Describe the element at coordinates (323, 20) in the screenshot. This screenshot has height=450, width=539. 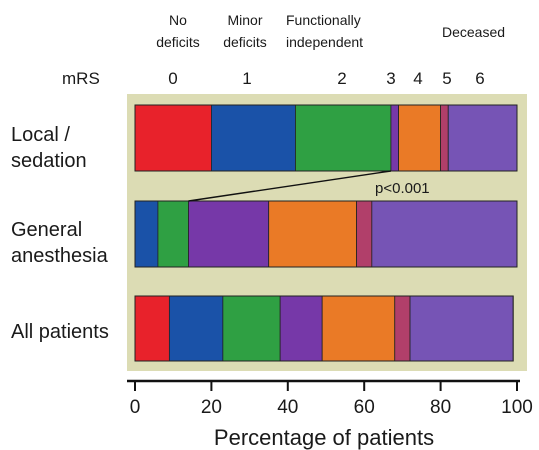
I see `group-label: Functionally` at that location.